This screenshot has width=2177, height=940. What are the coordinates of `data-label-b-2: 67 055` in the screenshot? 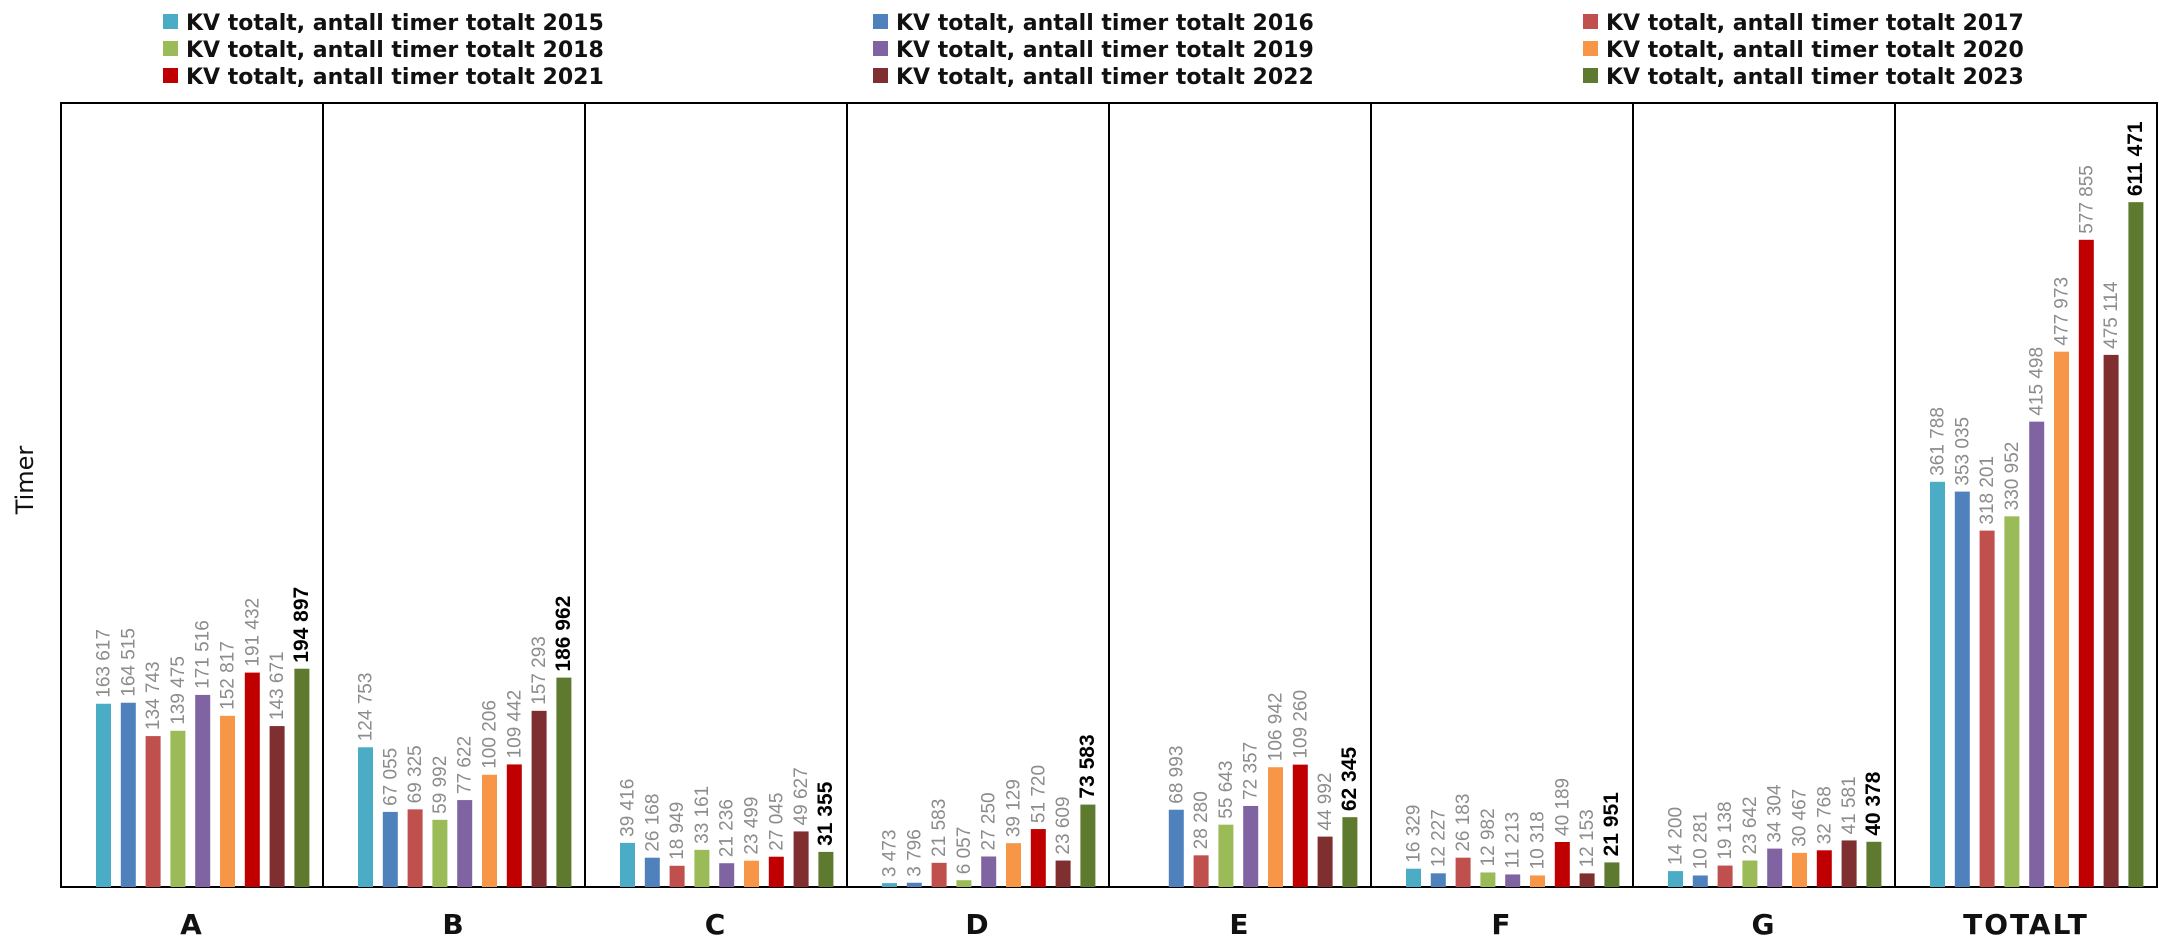 It's located at (390, 777).